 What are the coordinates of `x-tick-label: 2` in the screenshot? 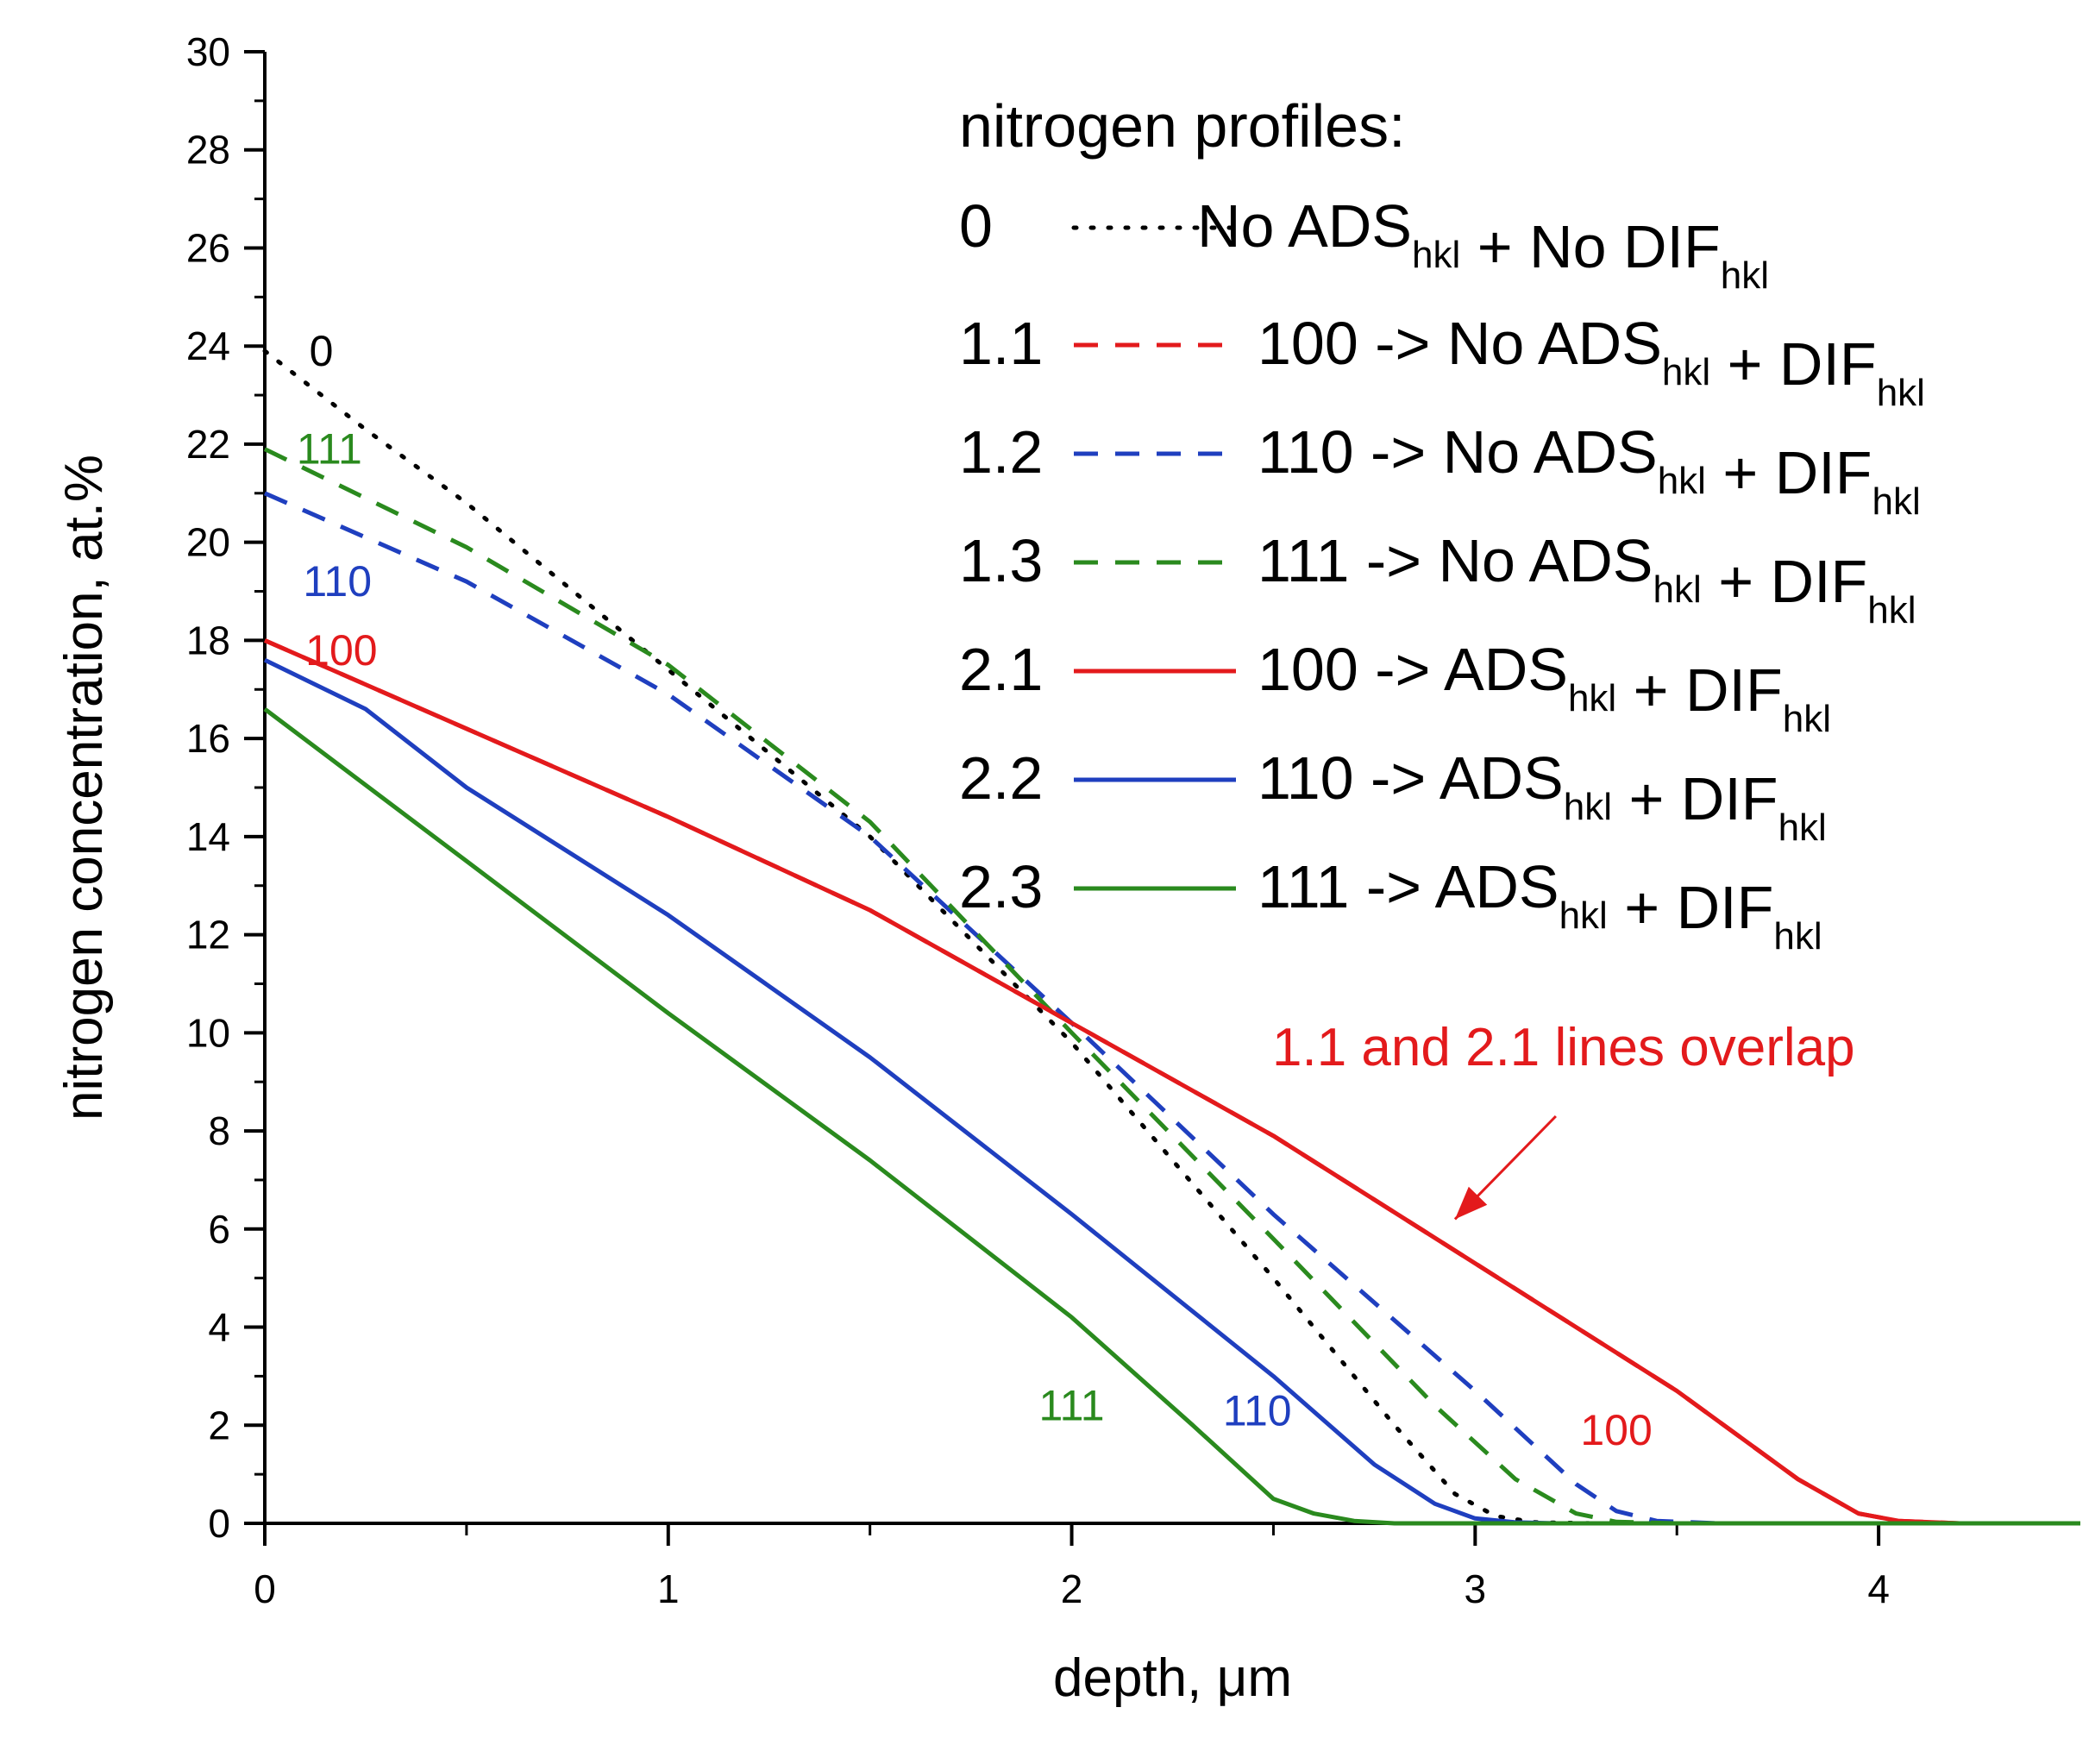 It's located at (1072, 1588).